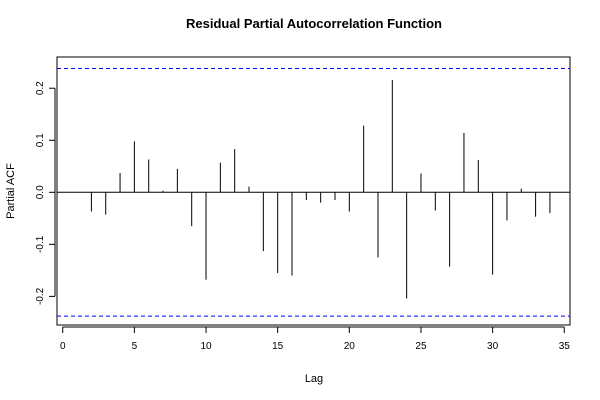 The image size is (600, 400). What do you see at coordinates (40, 192) in the screenshot?
I see `y-tick-label: 0.0` at bounding box center [40, 192].